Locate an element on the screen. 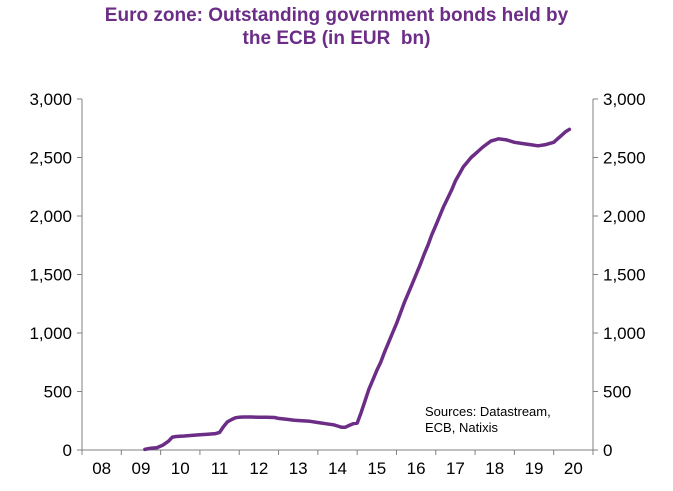 The height and width of the screenshot is (491, 673). y-tick-label-right: 3,000 is located at coordinates (624, 99).